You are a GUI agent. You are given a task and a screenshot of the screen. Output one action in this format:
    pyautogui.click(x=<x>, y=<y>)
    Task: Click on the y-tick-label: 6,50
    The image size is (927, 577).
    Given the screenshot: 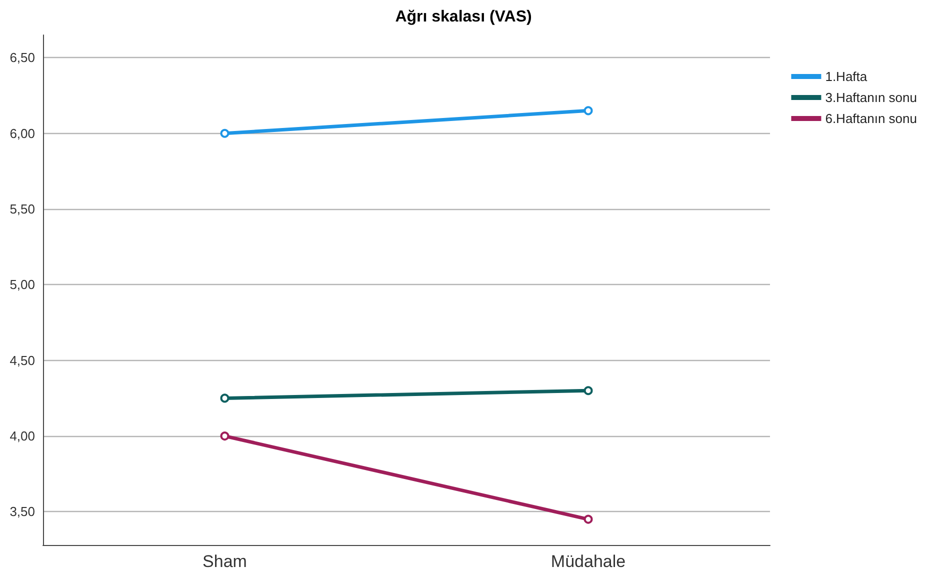 What is the action you would take?
    pyautogui.click(x=22, y=58)
    